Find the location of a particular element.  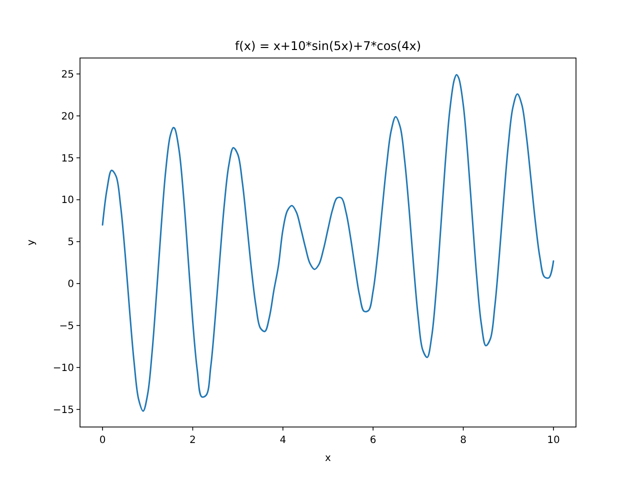

y-tick-label: −10 is located at coordinates (63, 368).